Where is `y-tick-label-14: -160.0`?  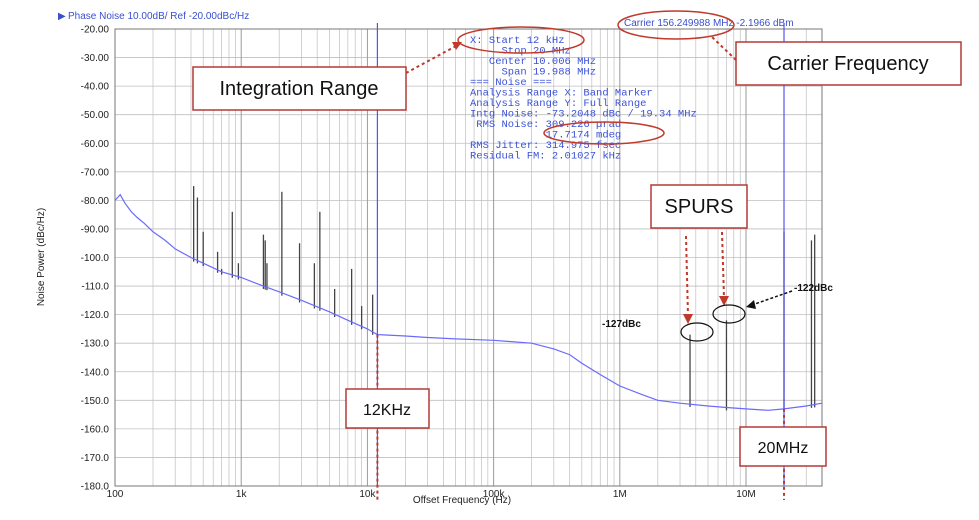
y-tick-label-14: -160.0 is located at coordinates (95, 429).